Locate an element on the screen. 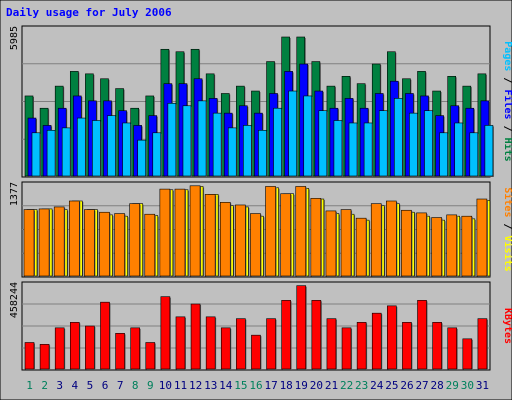 The image size is (512, 400). x-tick-label: 6 is located at coordinates (105, 385).